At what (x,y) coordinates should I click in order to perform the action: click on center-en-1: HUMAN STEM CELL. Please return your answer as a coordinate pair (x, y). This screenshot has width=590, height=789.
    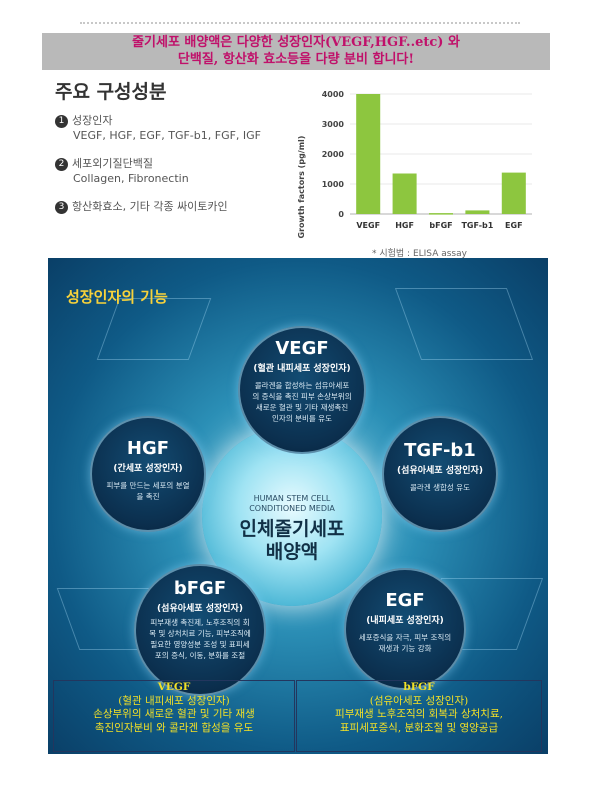
    Looking at the image, I should click on (292, 498).